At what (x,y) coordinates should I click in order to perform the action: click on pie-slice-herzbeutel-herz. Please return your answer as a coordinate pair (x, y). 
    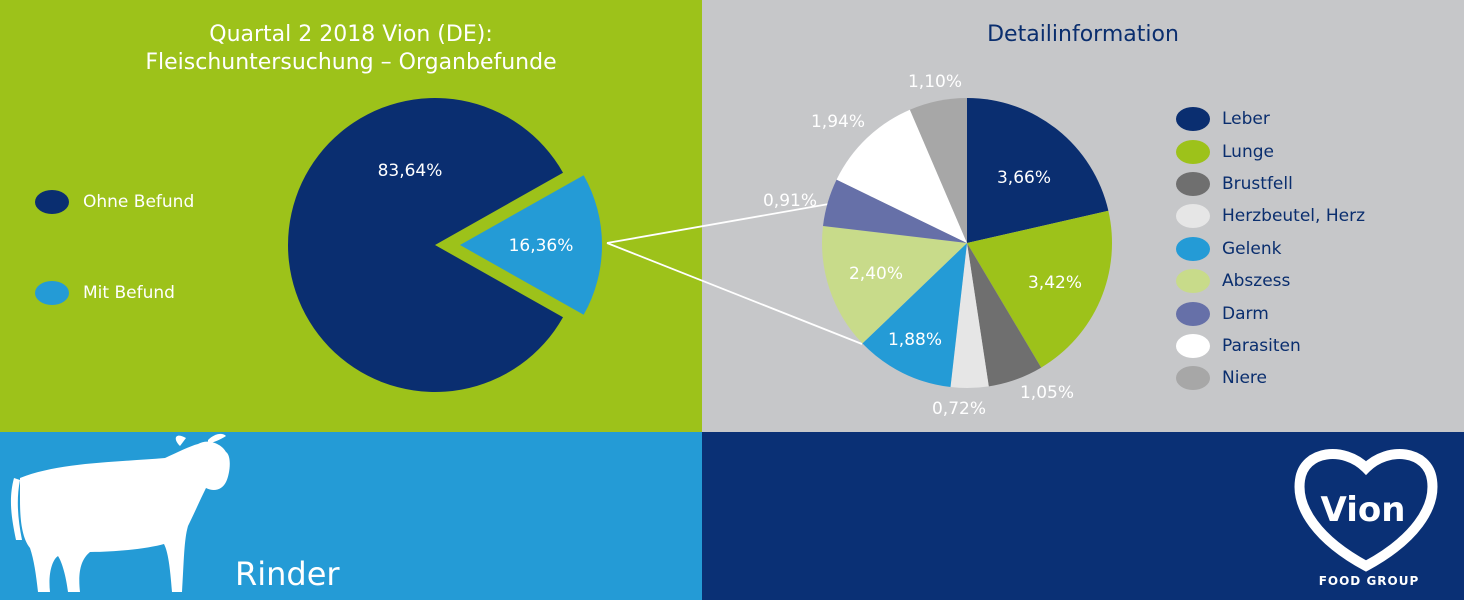
    Looking at the image, I should click on (969, 315).